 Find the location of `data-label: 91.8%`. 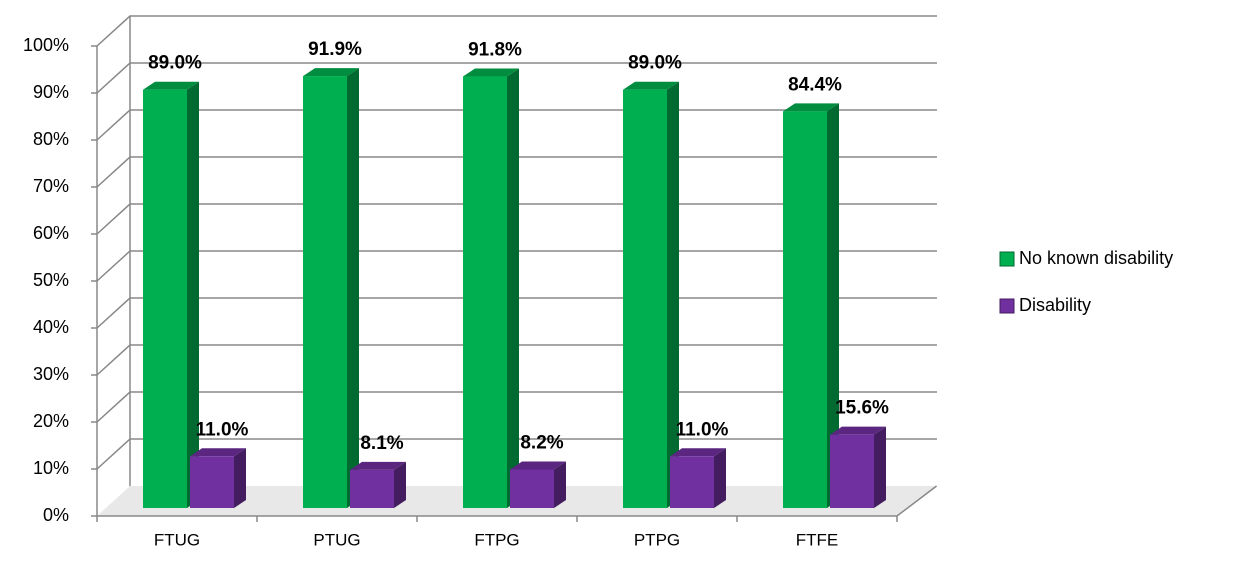

data-label: 91.8% is located at coordinates (495, 50).